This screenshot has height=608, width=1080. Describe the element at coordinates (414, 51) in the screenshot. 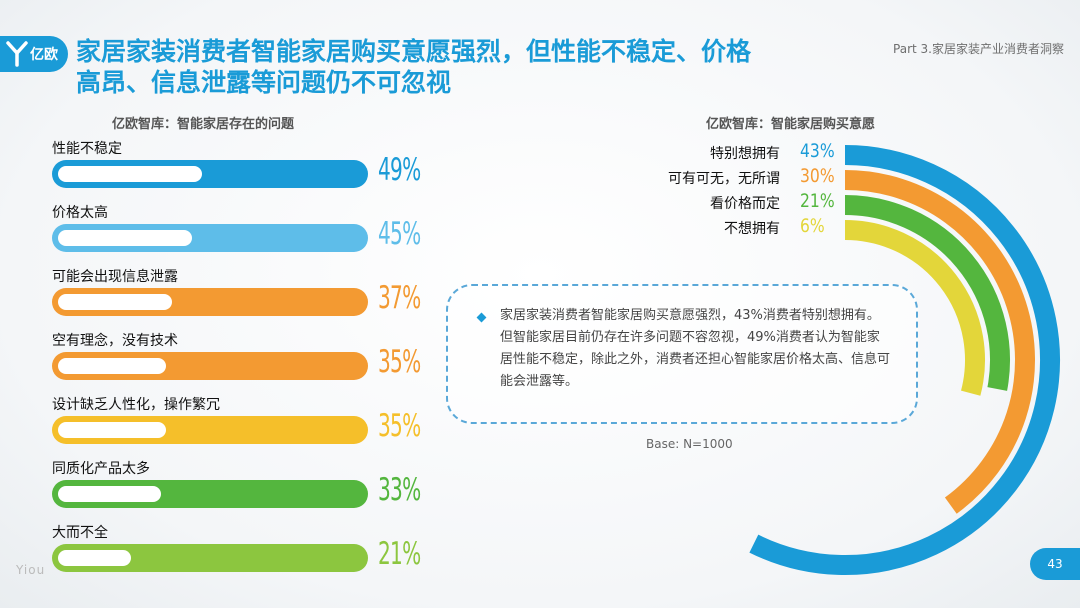

I see `page-title-line1: 家居家装消费者智能家居购买意愿强烈，但性能不稳定、价格` at that location.